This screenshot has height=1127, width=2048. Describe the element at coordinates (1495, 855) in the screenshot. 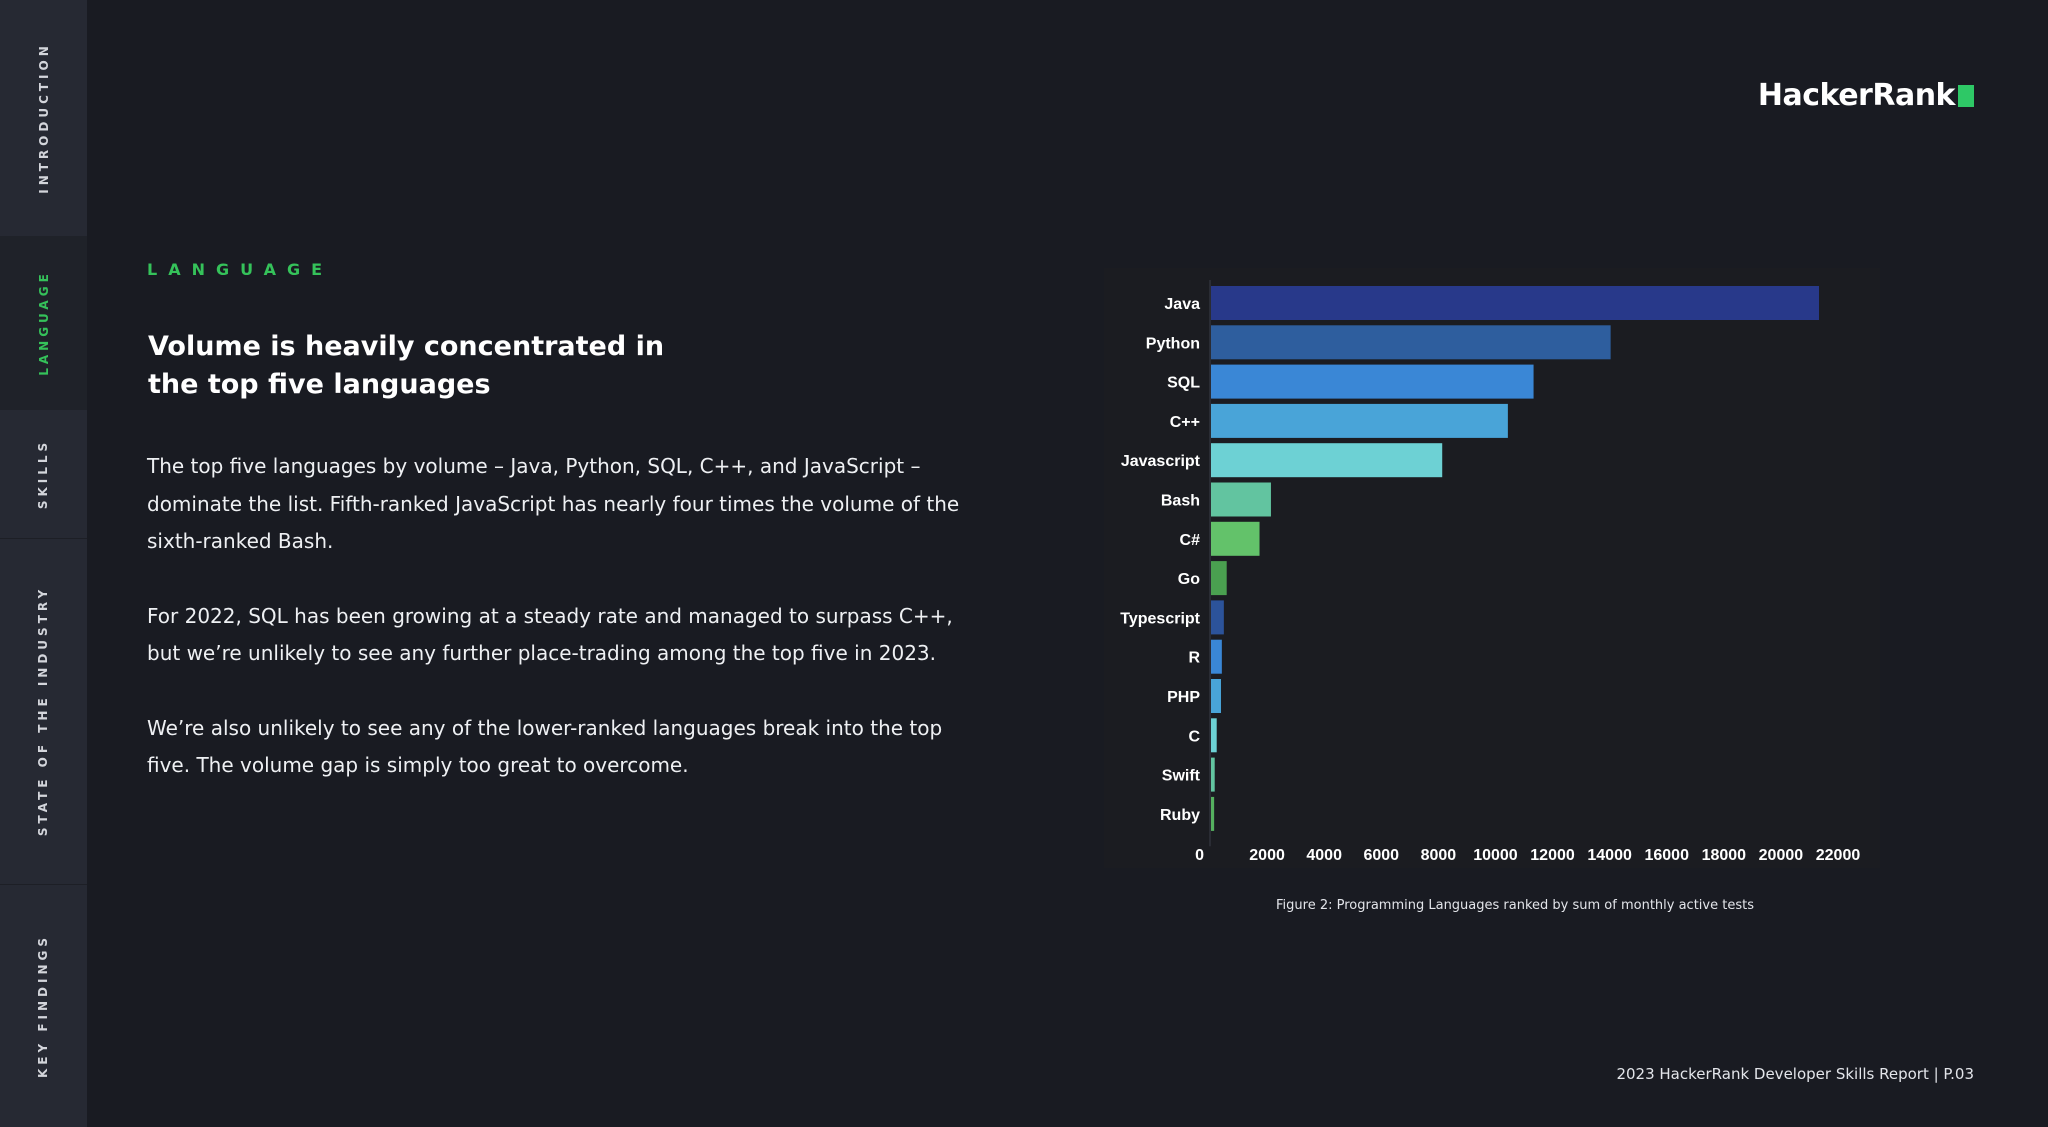

I see `x-tick-label: 10000` at that location.